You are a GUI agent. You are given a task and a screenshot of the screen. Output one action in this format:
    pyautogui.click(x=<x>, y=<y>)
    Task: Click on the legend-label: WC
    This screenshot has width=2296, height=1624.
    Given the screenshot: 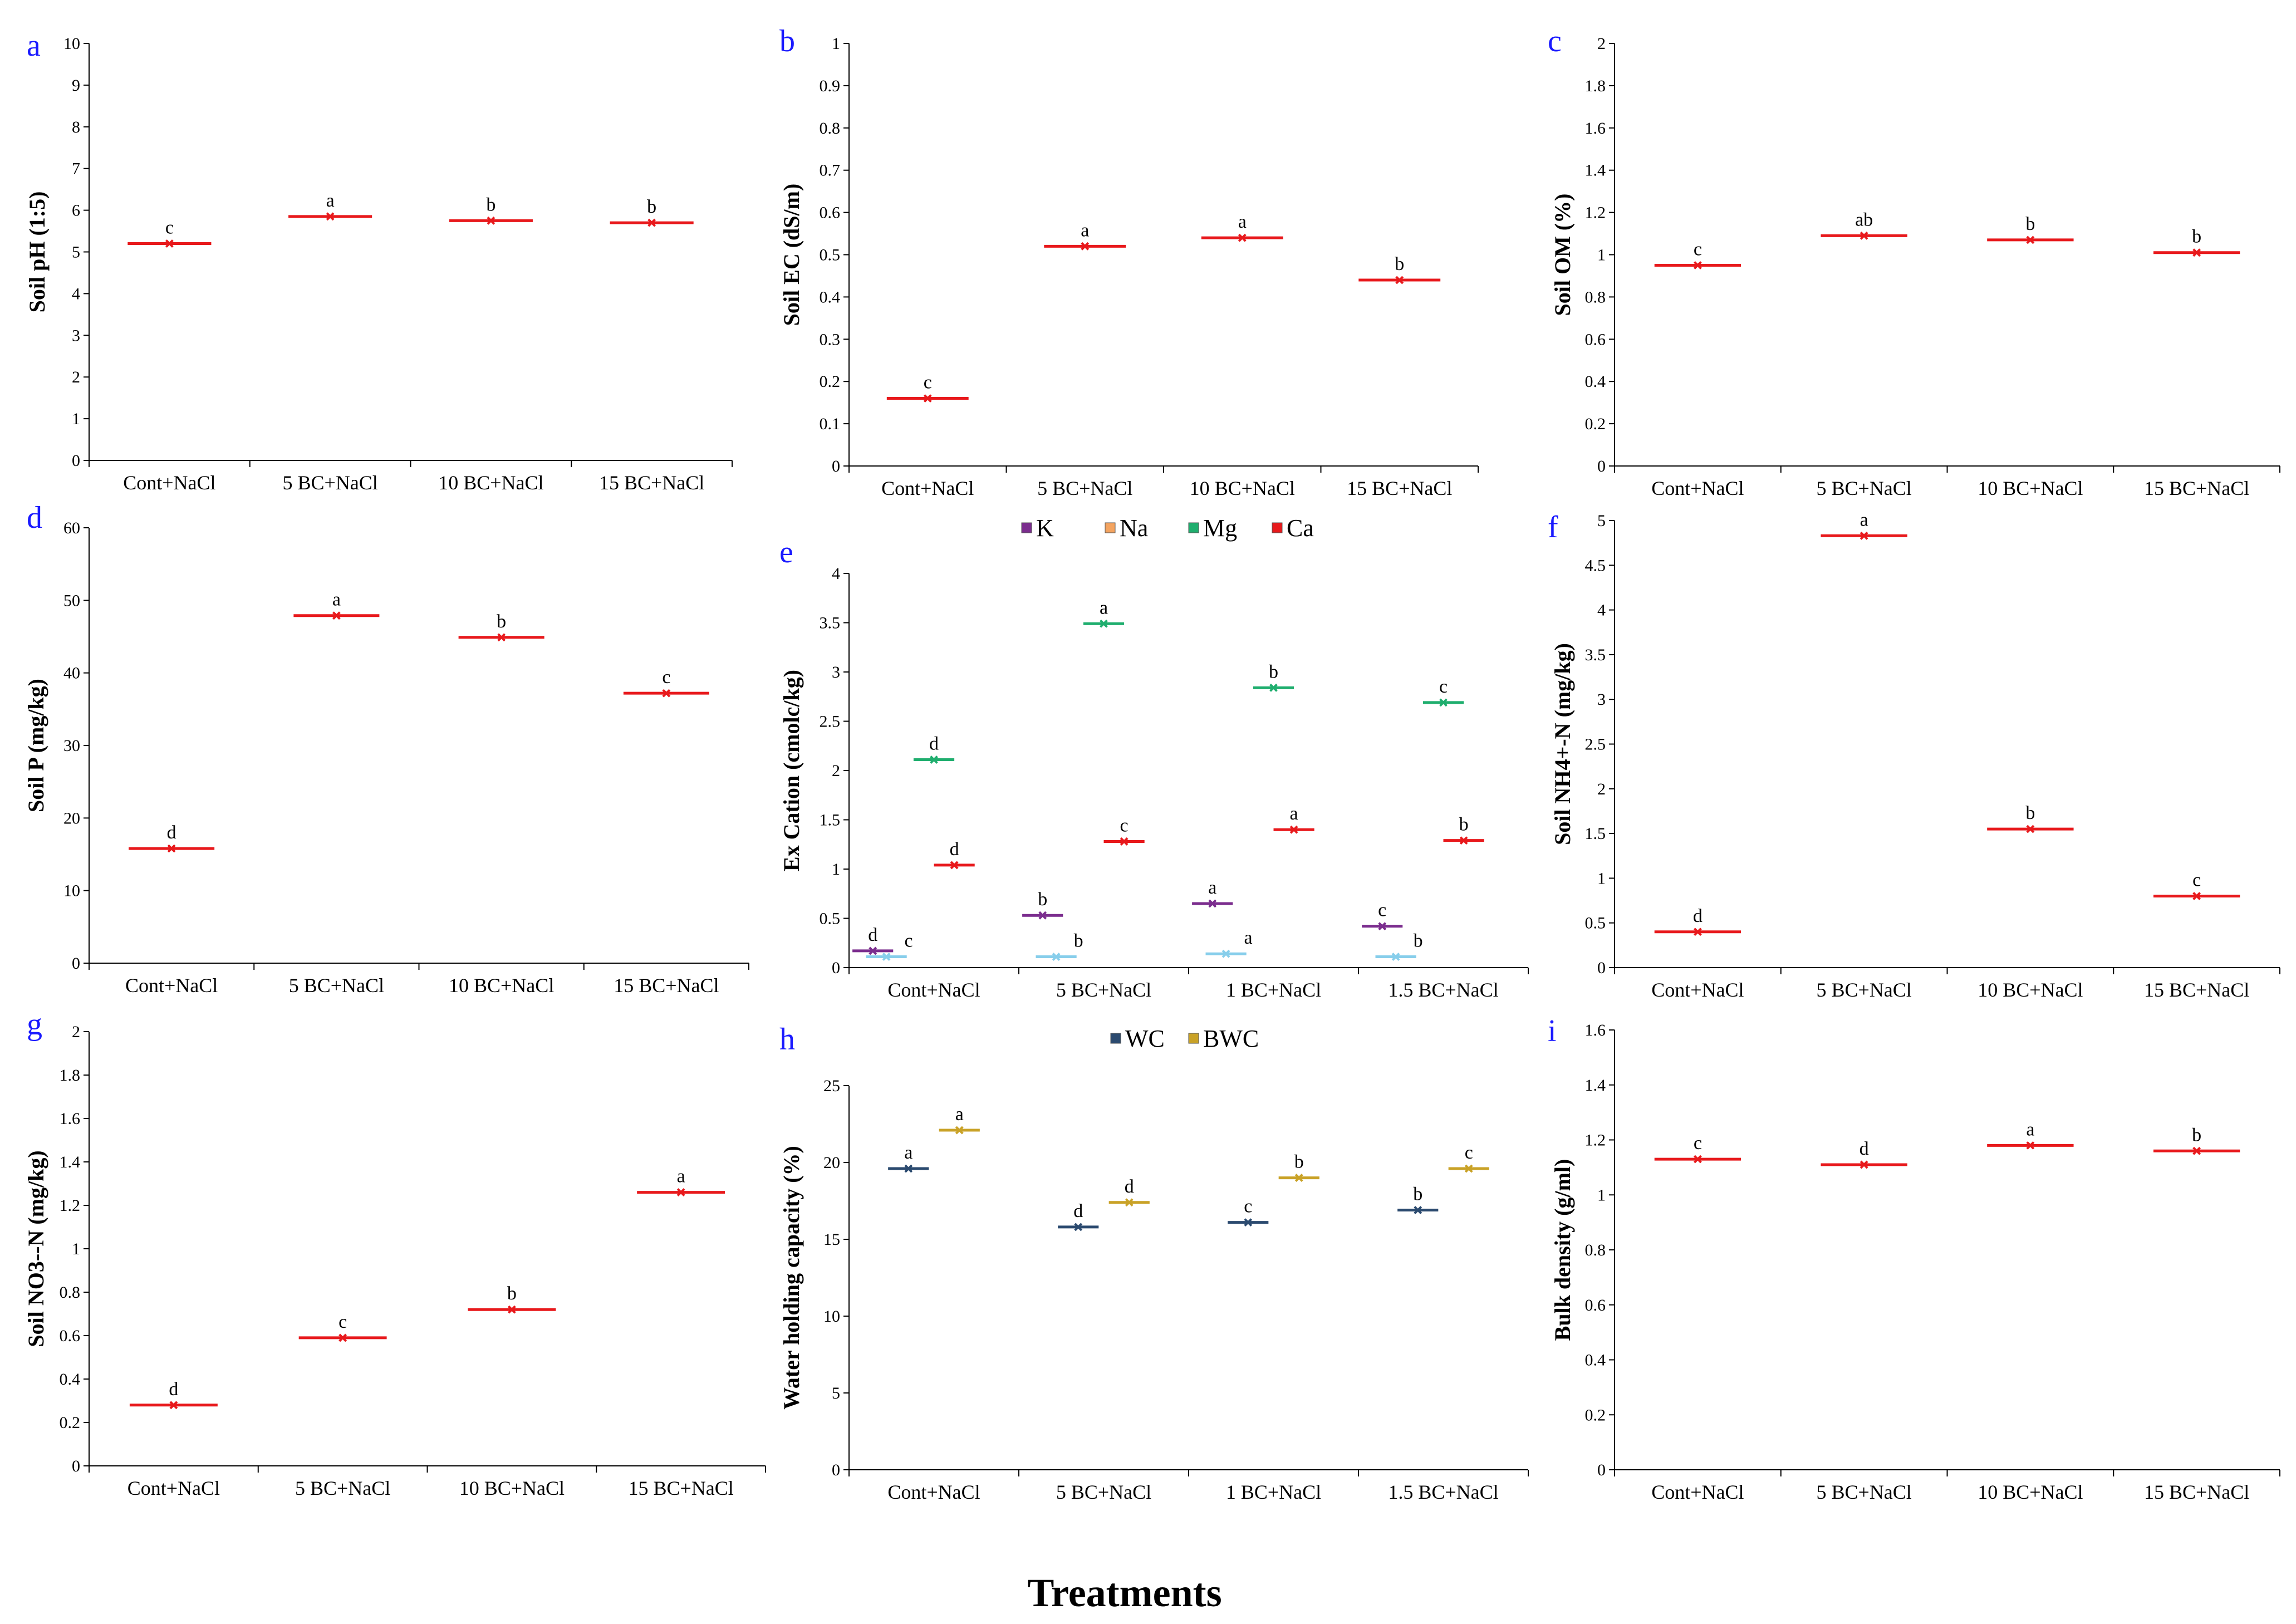 What is the action you would take?
    pyautogui.click(x=1145, y=1038)
    